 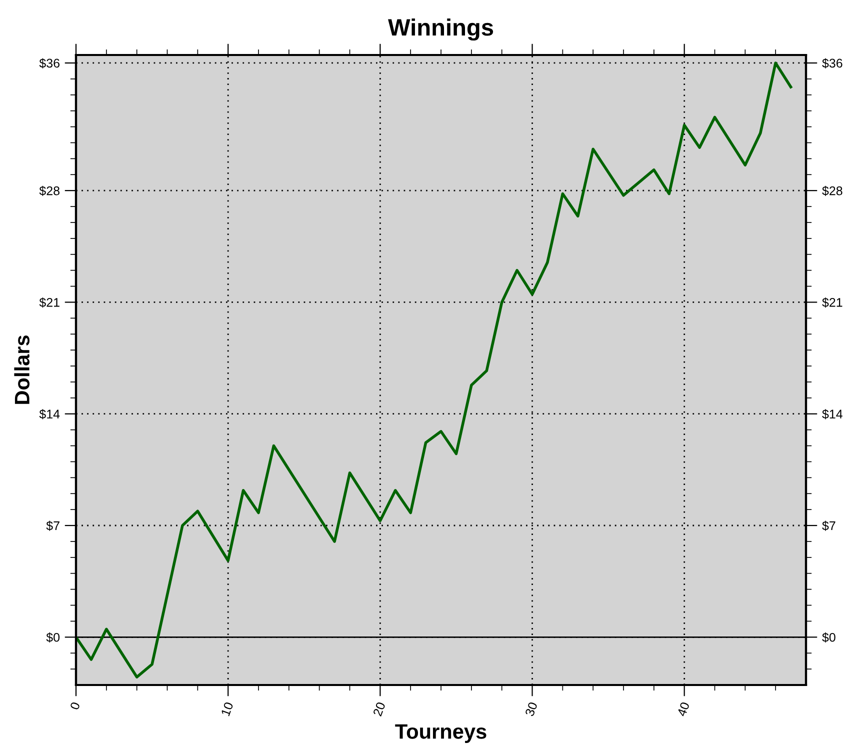 What do you see at coordinates (75, 706) in the screenshot?
I see `x-tick-label: 0` at bounding box center [75, 706].